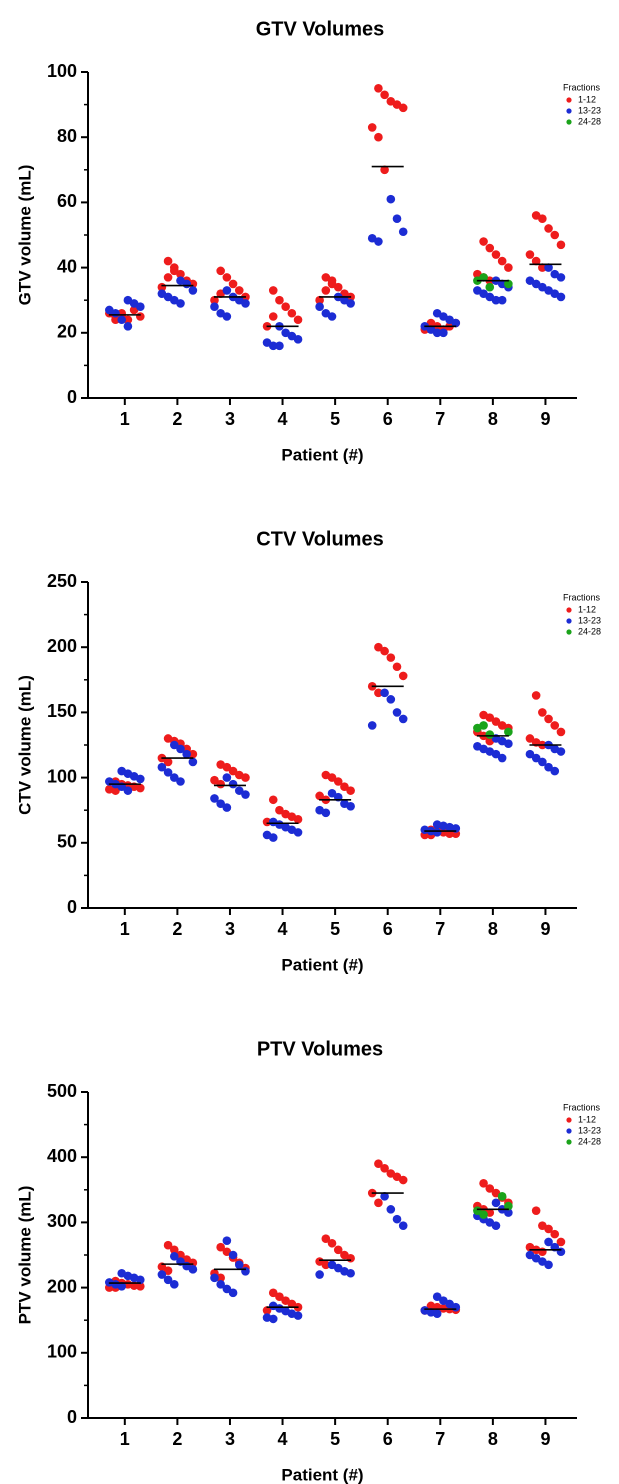 This screenshot has width=619, height=1484. I want to click on y-tick-label: 20, so click(67, 332).